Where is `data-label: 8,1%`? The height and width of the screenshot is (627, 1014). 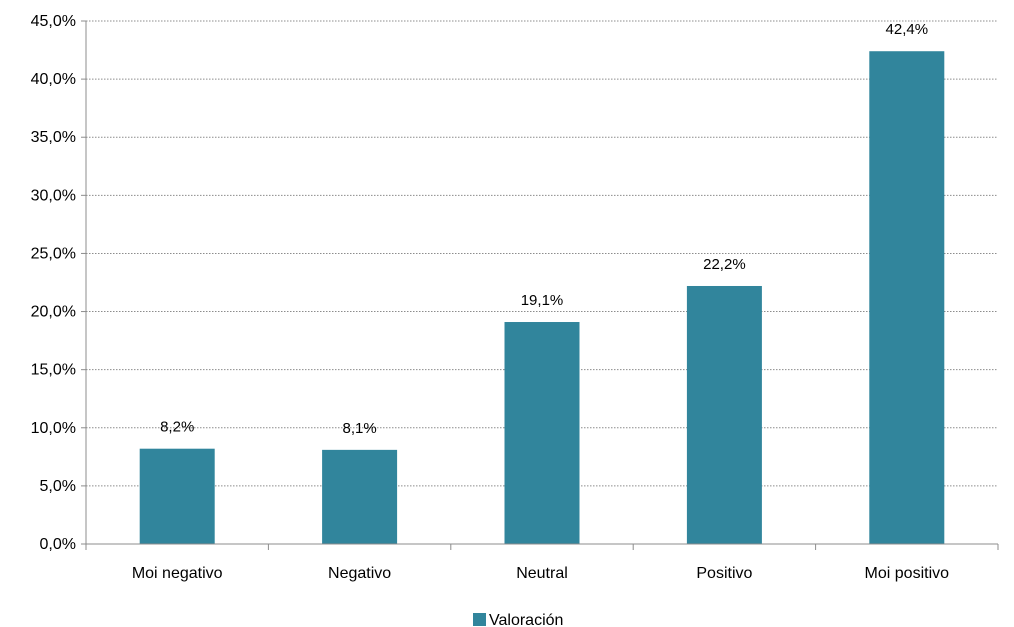
data-label: 8,1% is located at coordinates (359, 428).